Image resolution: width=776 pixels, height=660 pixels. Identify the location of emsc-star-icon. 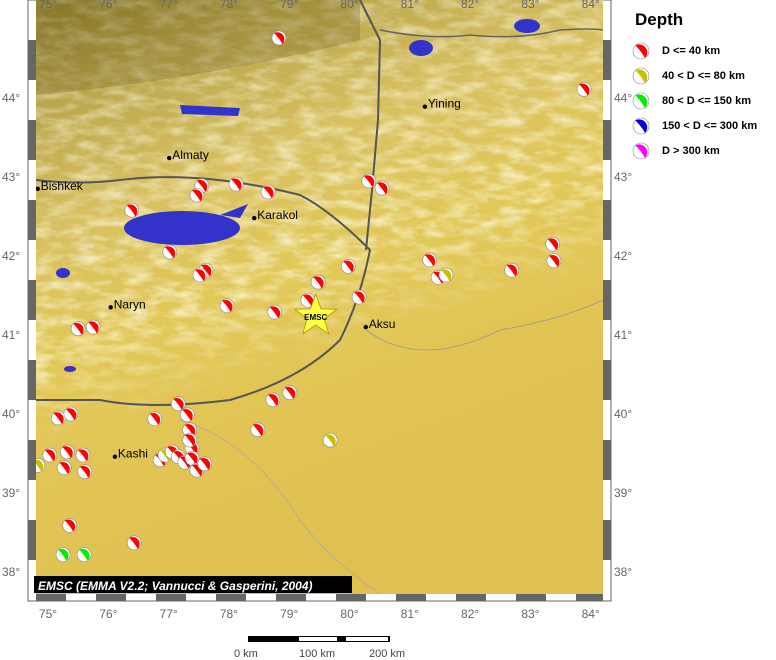
(315, 313).